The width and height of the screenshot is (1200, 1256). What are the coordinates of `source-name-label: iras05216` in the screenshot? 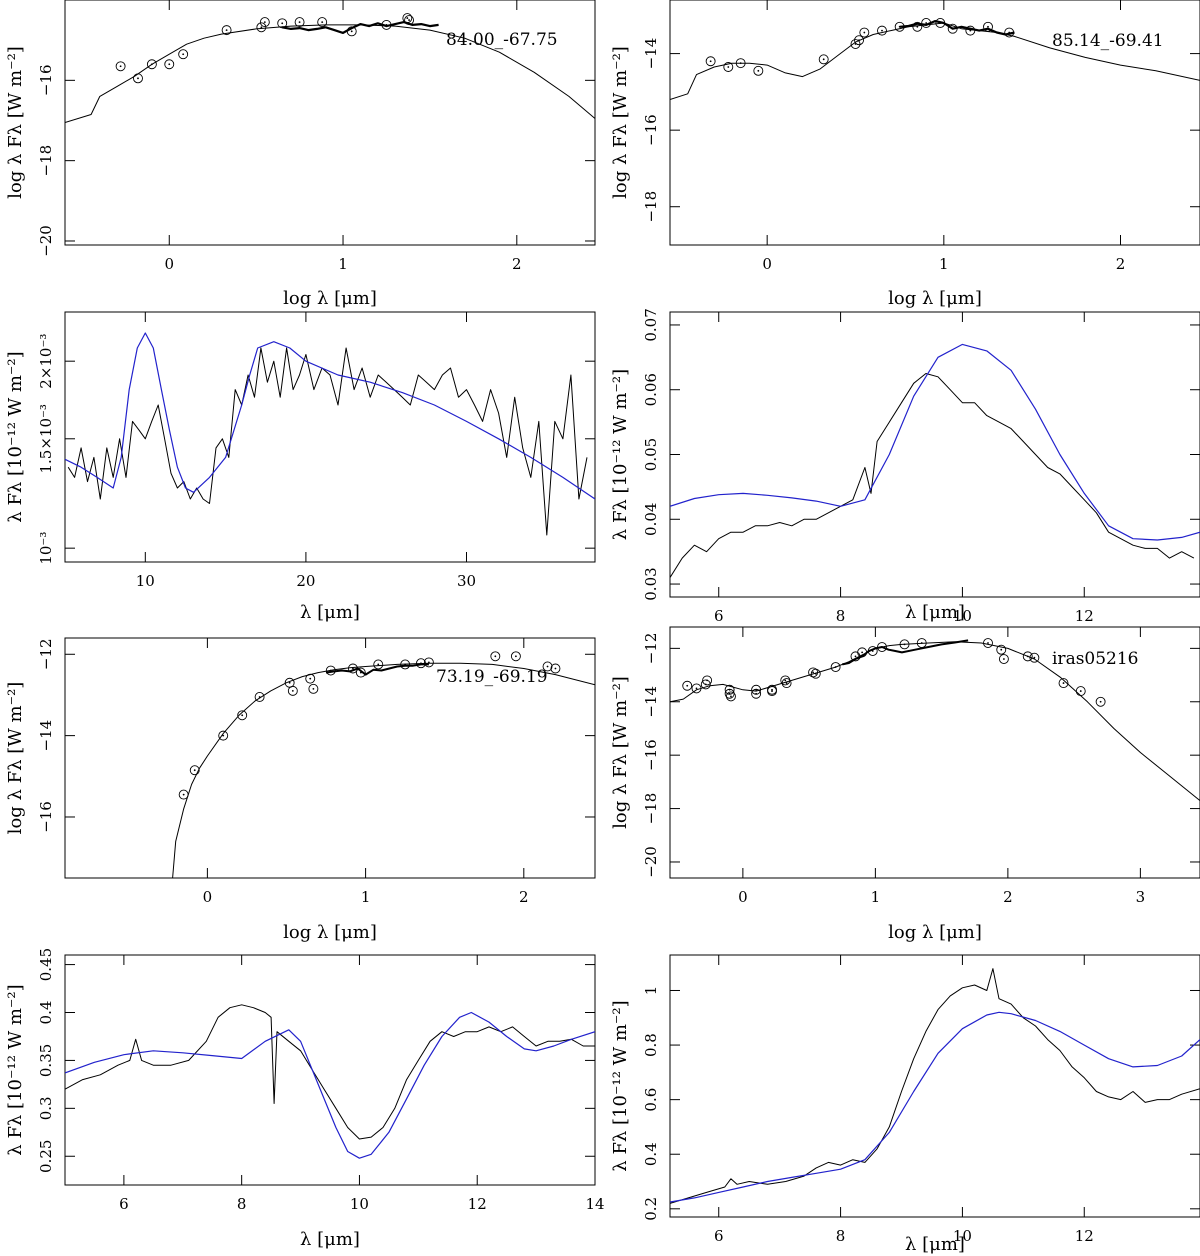 It's located at (1095, 659).